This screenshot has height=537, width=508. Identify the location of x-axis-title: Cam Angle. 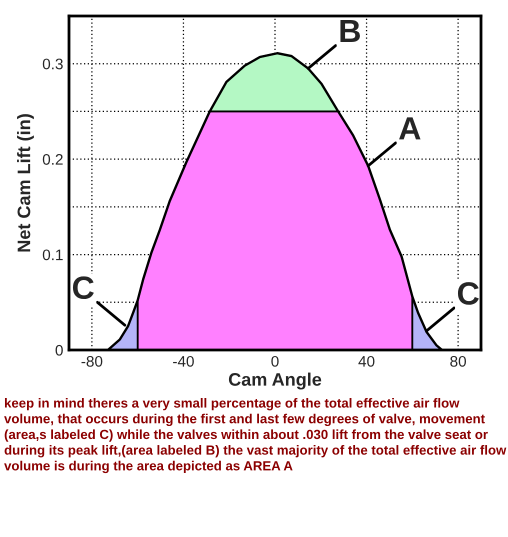
(275, 381).